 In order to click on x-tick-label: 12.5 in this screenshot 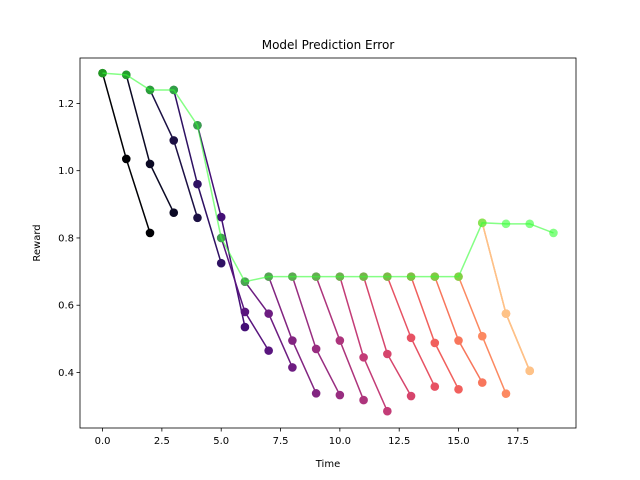, I will do `click(399, 441)`.